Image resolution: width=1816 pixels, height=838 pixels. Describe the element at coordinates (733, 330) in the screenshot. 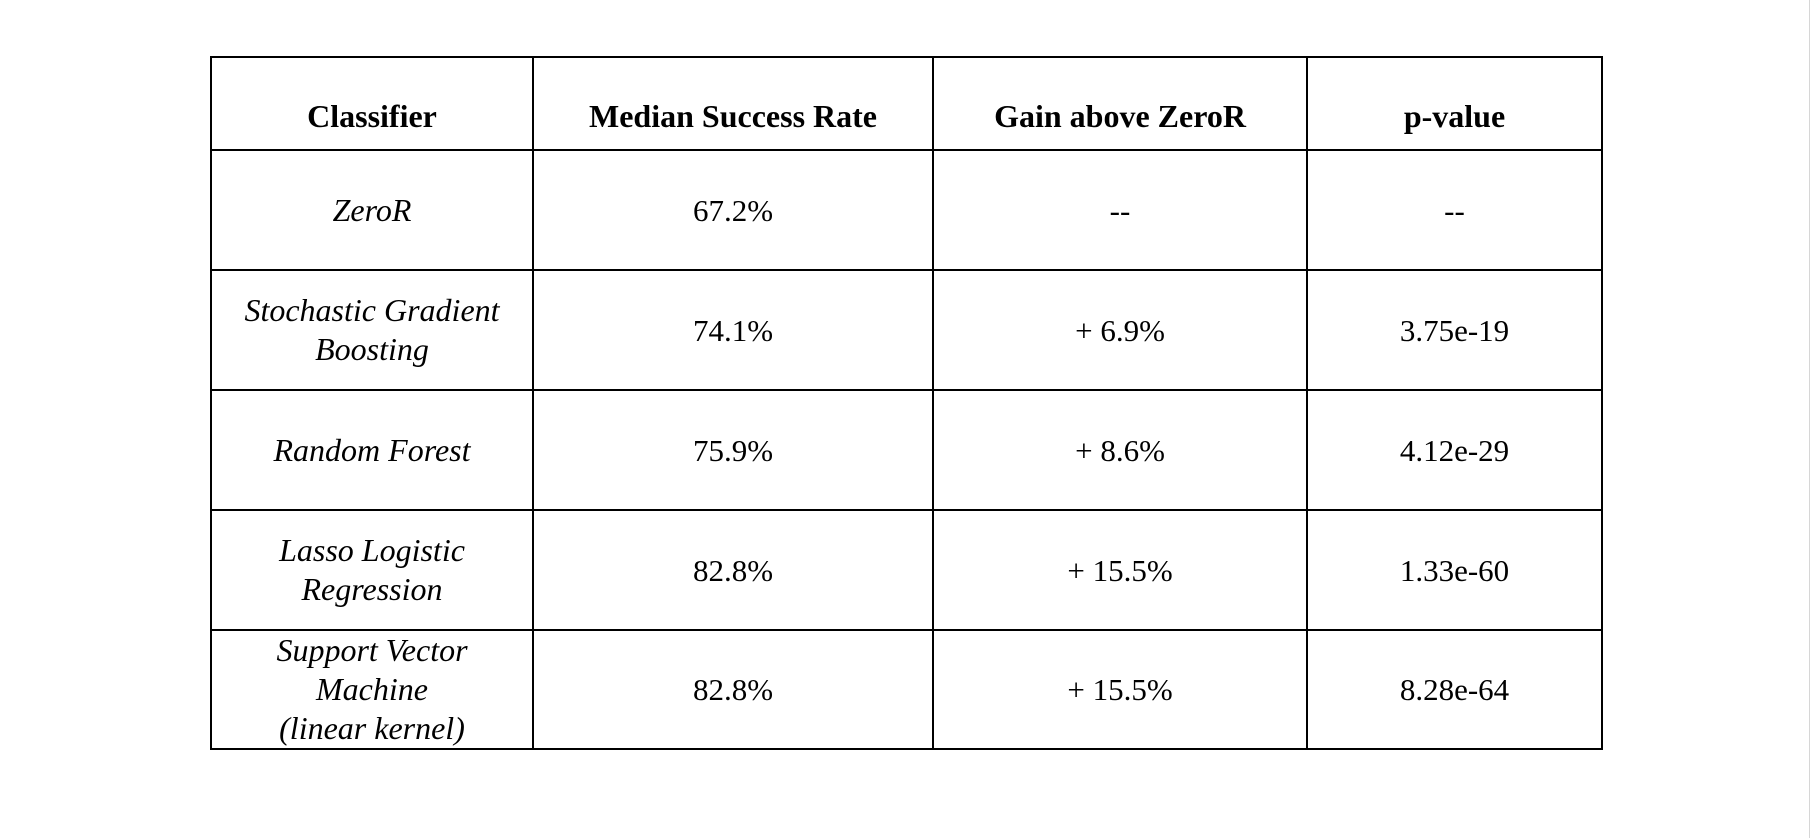

I see `median-success-rate-cell: 74.1%` at that location.